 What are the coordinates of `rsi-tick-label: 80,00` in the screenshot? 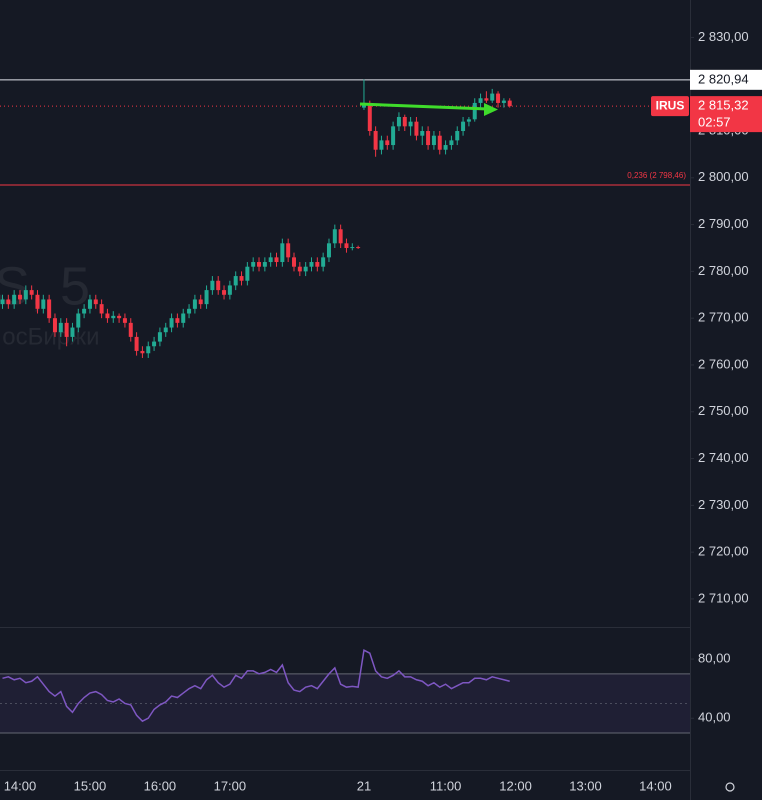 It's located at (714, 658).